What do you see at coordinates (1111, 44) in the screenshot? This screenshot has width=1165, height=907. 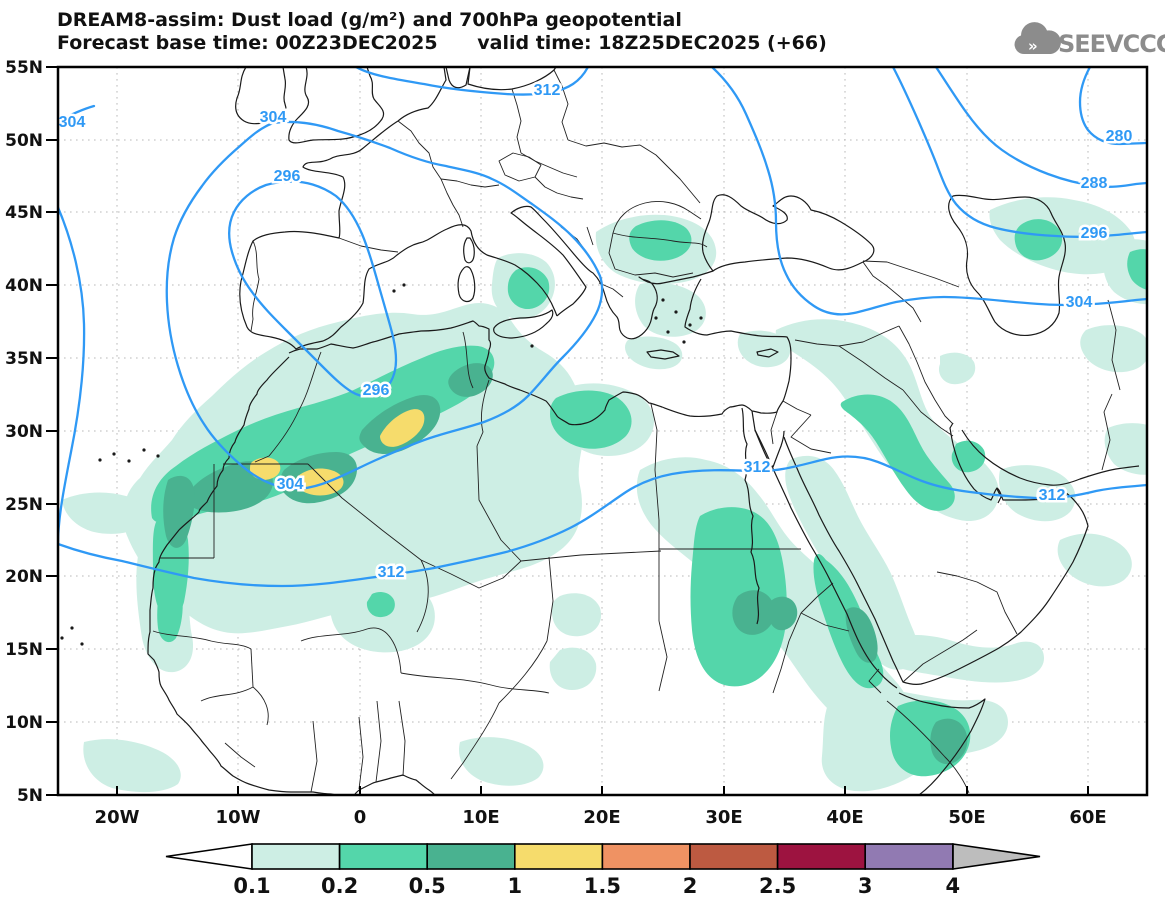 I see `logo-wordmark: SEEVCCC` at bounding box center [1111, 44].